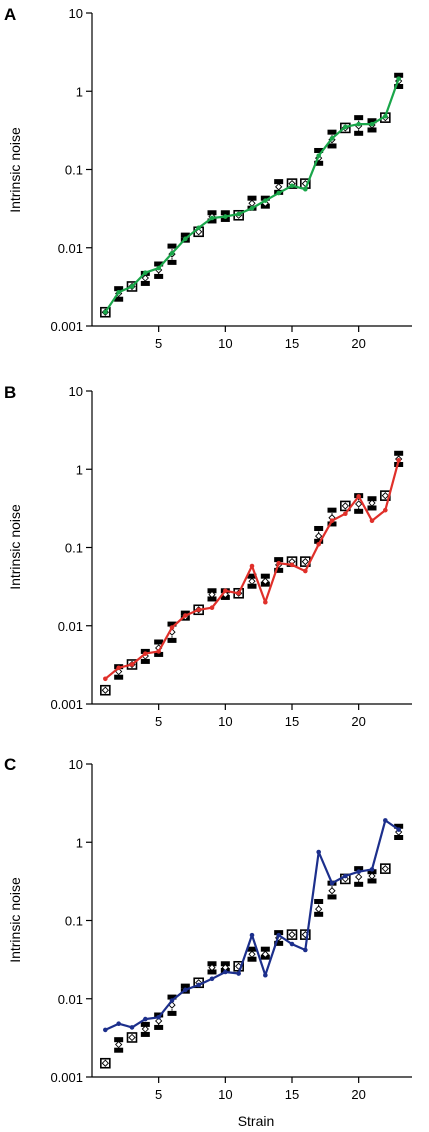  Describe the element at coordinates (70, 999) in the screenshot. I see `panel-c-ytick-label-1: 0.01` at that location.